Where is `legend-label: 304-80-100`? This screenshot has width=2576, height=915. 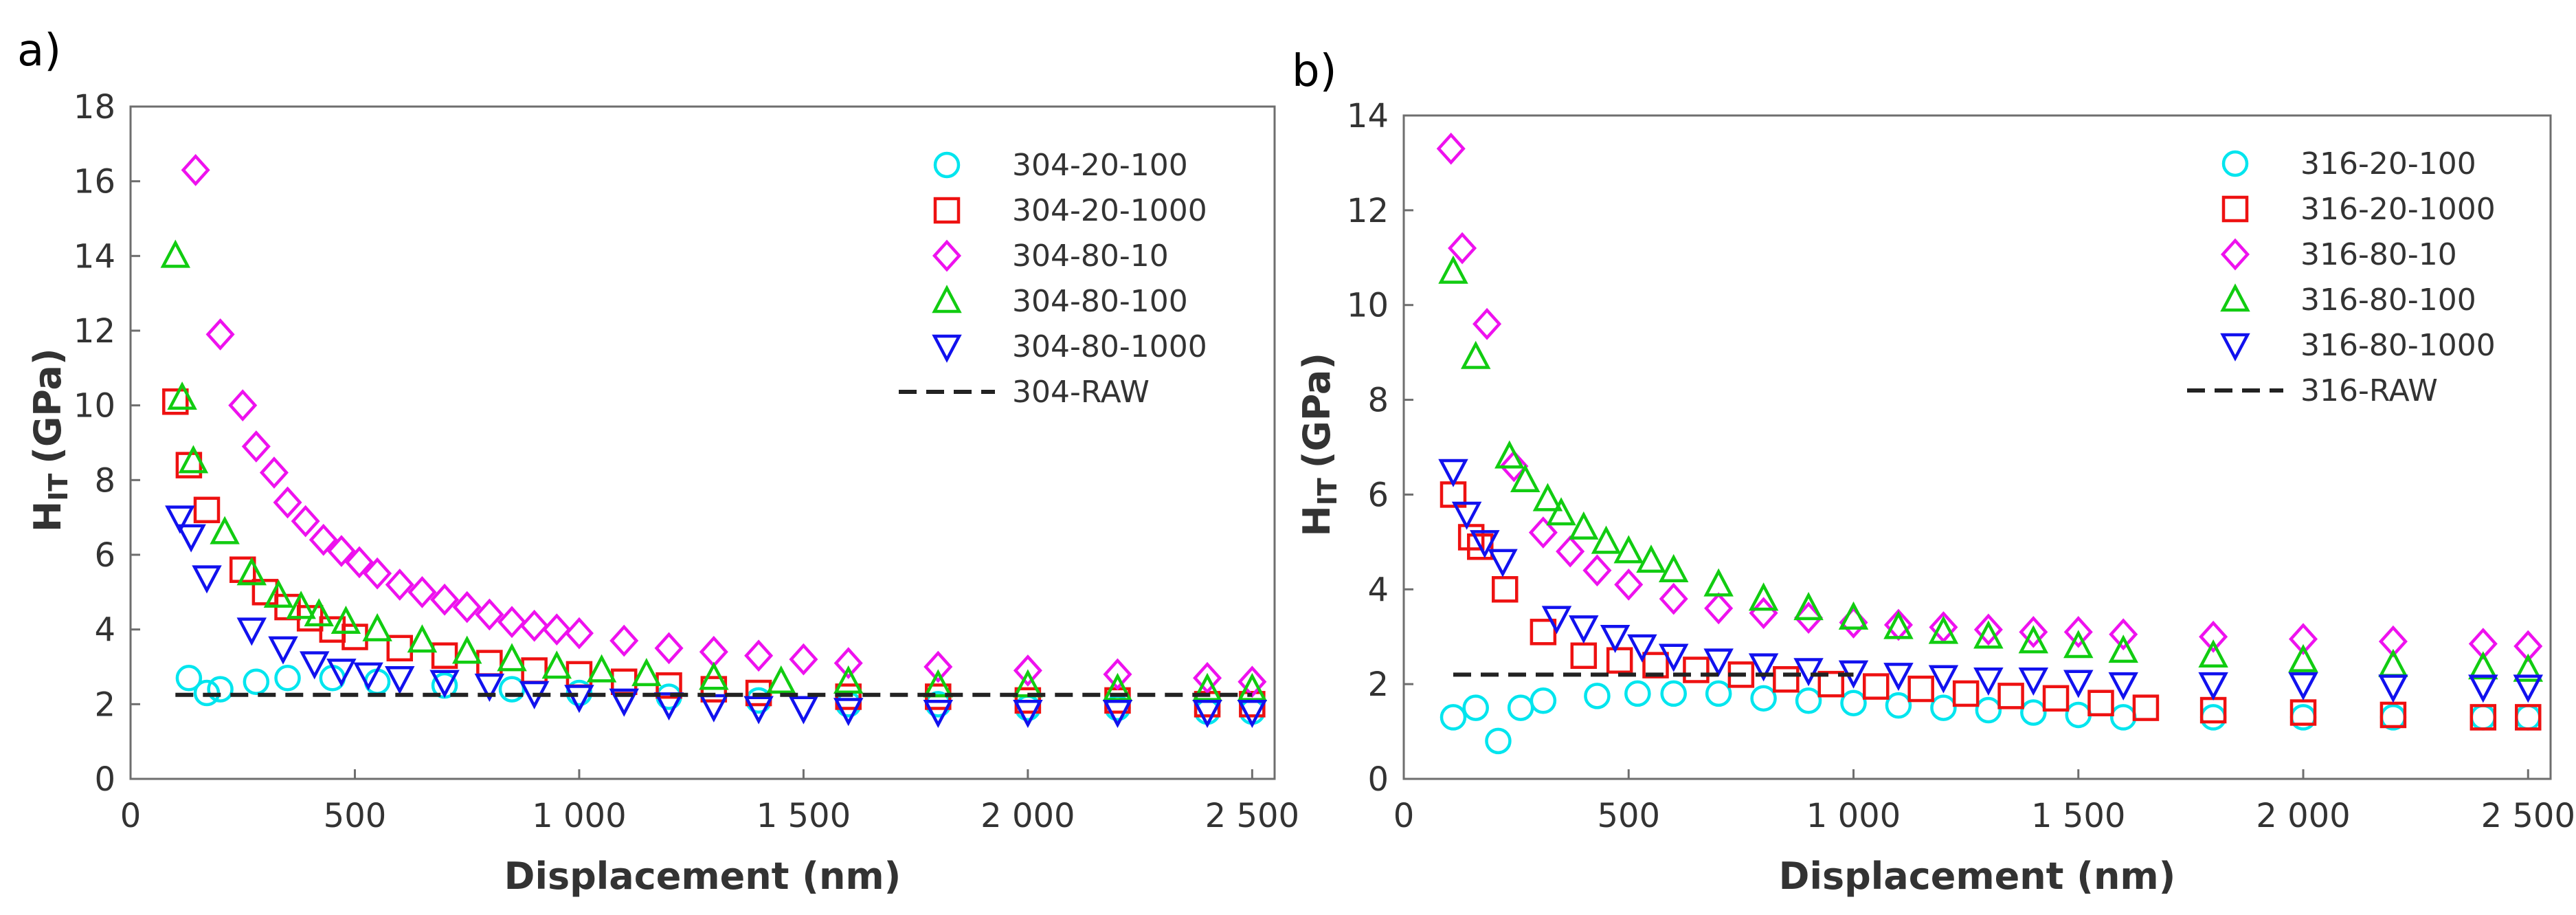
legend-label: 304-80-100 is located at coordinates (1100, 301).